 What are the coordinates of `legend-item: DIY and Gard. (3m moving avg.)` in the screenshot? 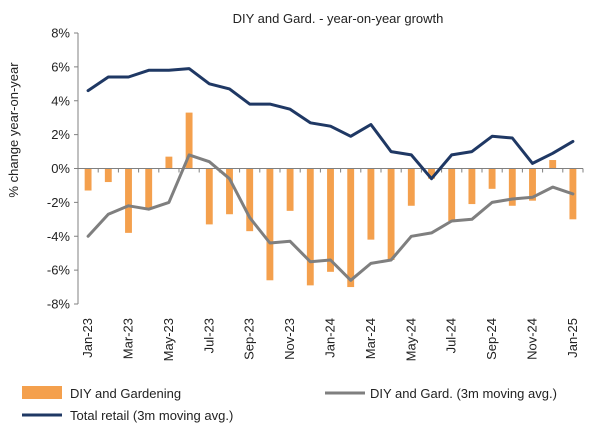 It's located at (441, 393).